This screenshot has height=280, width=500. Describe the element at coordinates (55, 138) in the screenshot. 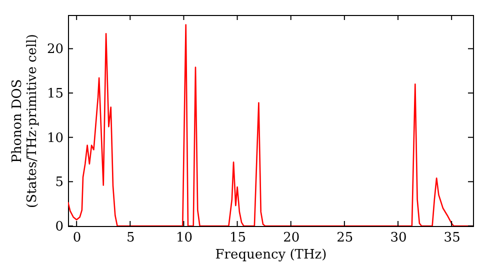

I see `y-tick-label: 10` at that location.